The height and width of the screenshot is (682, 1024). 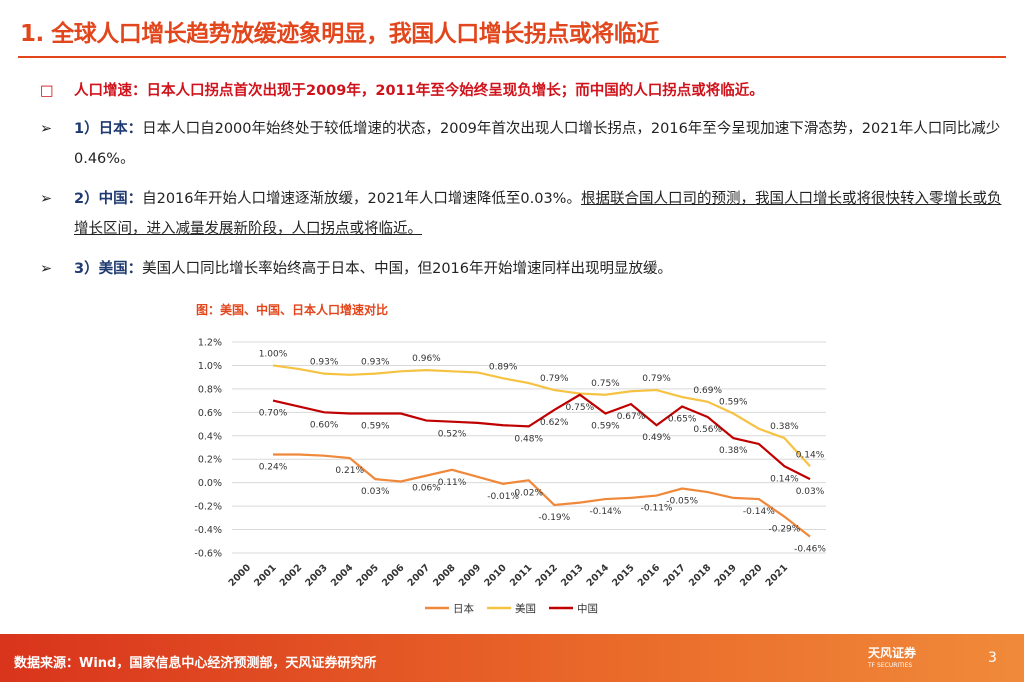 What do you see at coordinates (108, 199) in the screenshot?
I see `item-label: 2）中国：` at bounding box center [108, 199].